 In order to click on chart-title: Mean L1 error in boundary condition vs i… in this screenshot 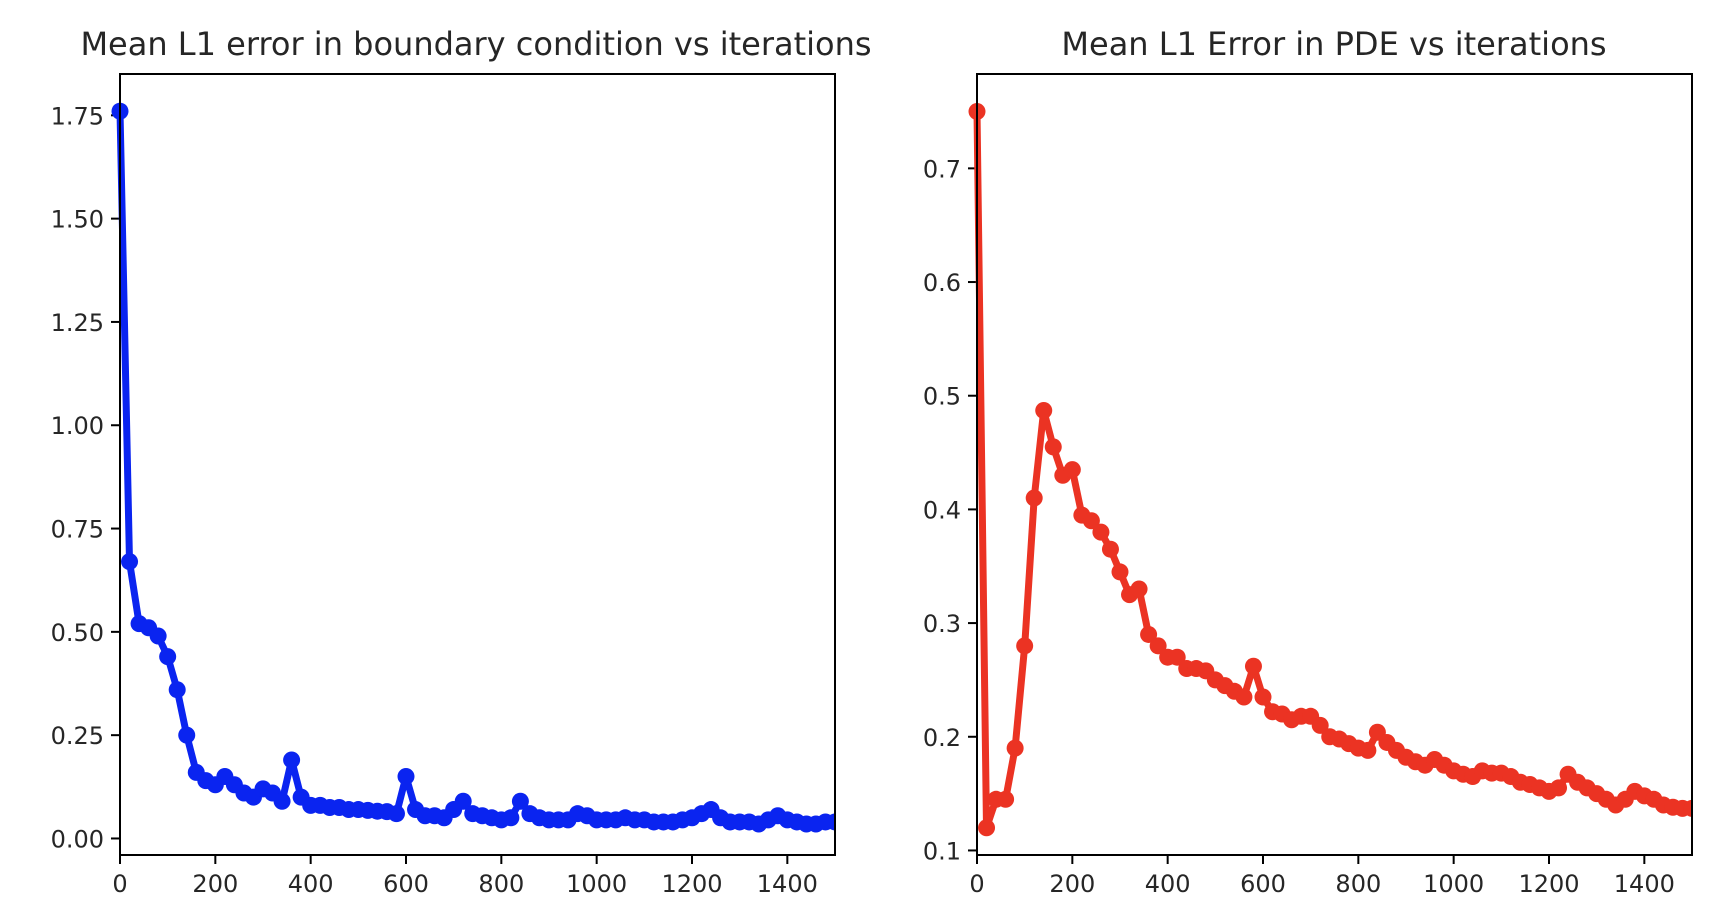, I will do `click(475, 44)`.